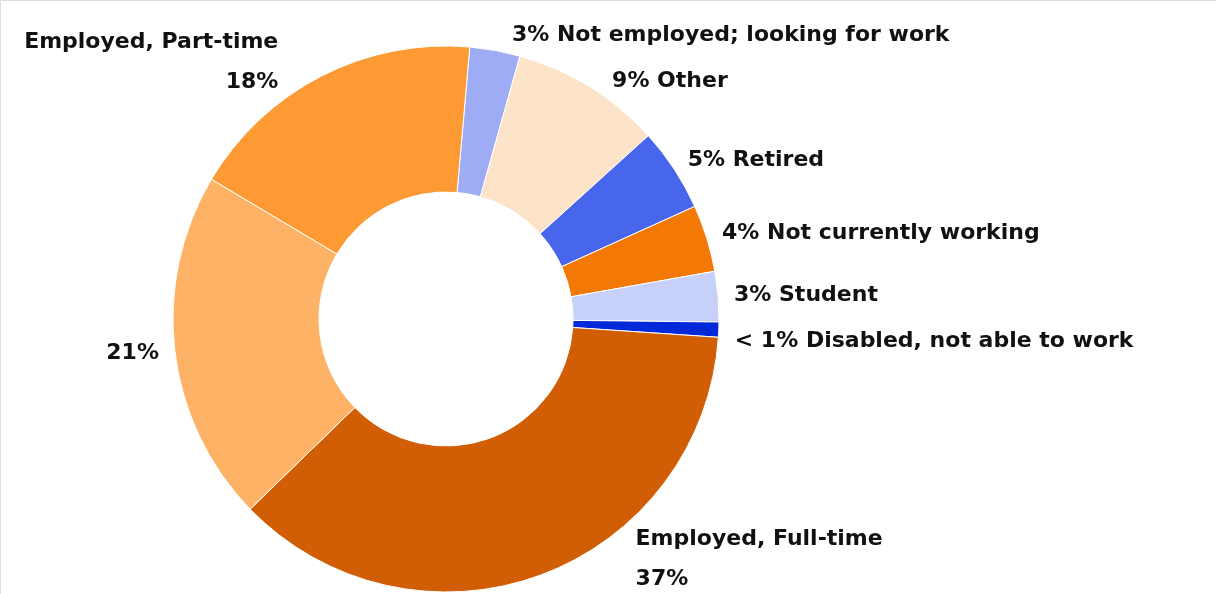 The width and height of the screenshot is (1216, 594). I want to click on slice-label: 3% Student, so click(806, 294).